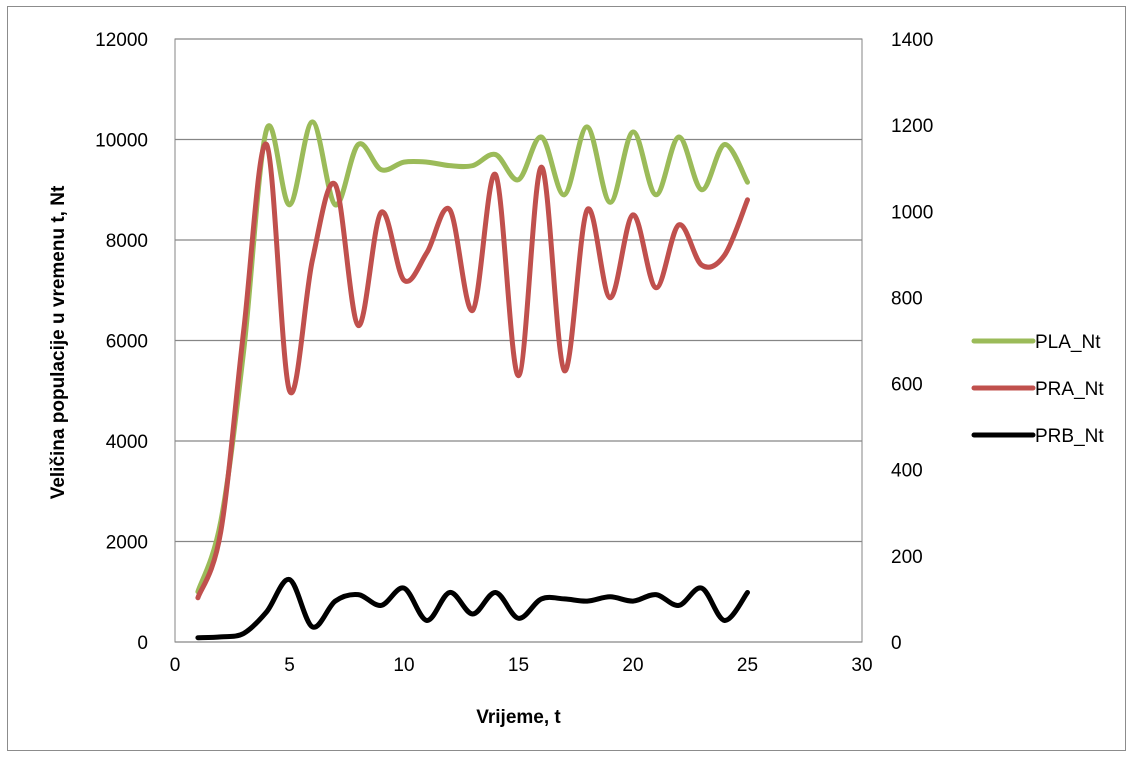  I want to click on y-left-tick-label: 2000, so click(127, 543).